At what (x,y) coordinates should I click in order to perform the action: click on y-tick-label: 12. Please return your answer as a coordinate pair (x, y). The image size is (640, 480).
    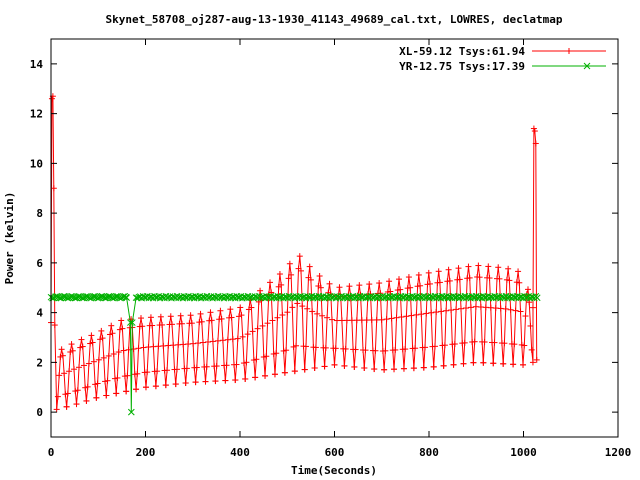
    Looking at the image, I should click on (36, 114).